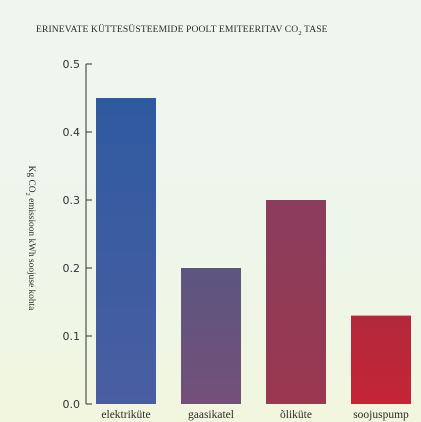 The width and height of the screenshot is (421, 422). I want to click on chart-title-tail: TASE, so click(314, 29).